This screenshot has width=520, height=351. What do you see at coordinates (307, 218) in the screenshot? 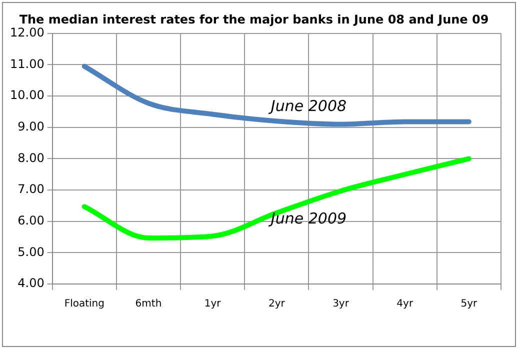
I see `series-label: June 2009` at bounding box center [307, 218].